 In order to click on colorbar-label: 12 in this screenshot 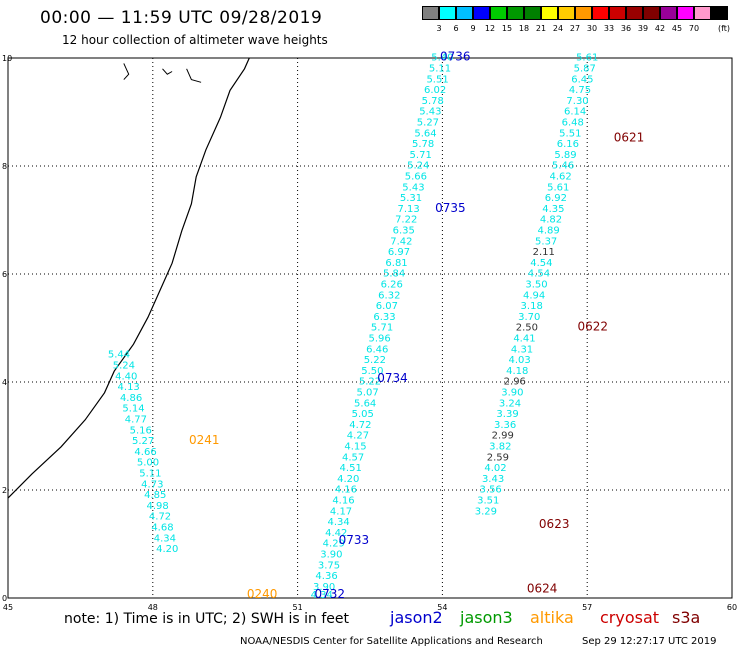, I will do `click(490, 28)`.